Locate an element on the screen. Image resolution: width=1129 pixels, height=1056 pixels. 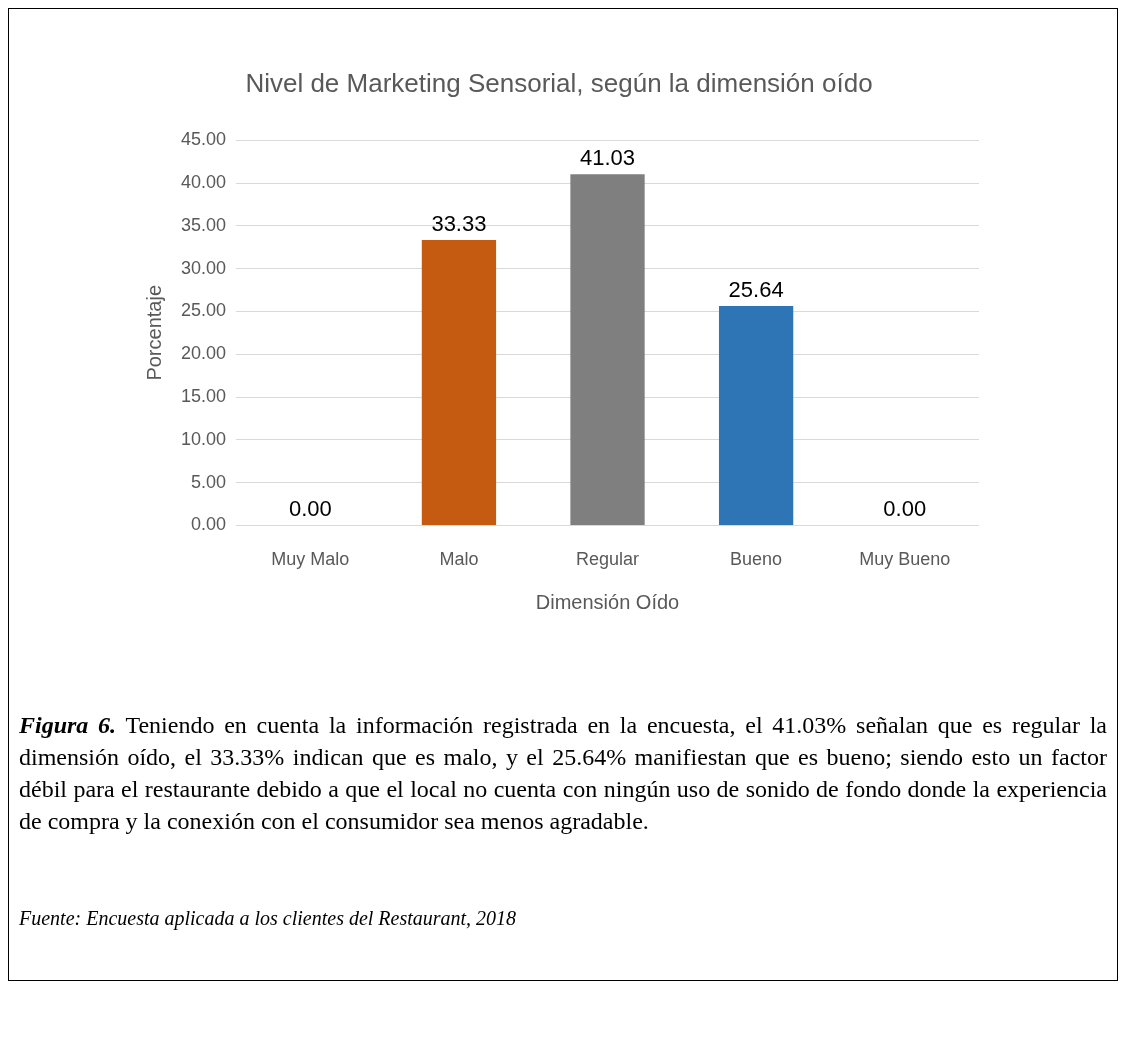
data-label: 41.03 is located at coordinates (607, 158).